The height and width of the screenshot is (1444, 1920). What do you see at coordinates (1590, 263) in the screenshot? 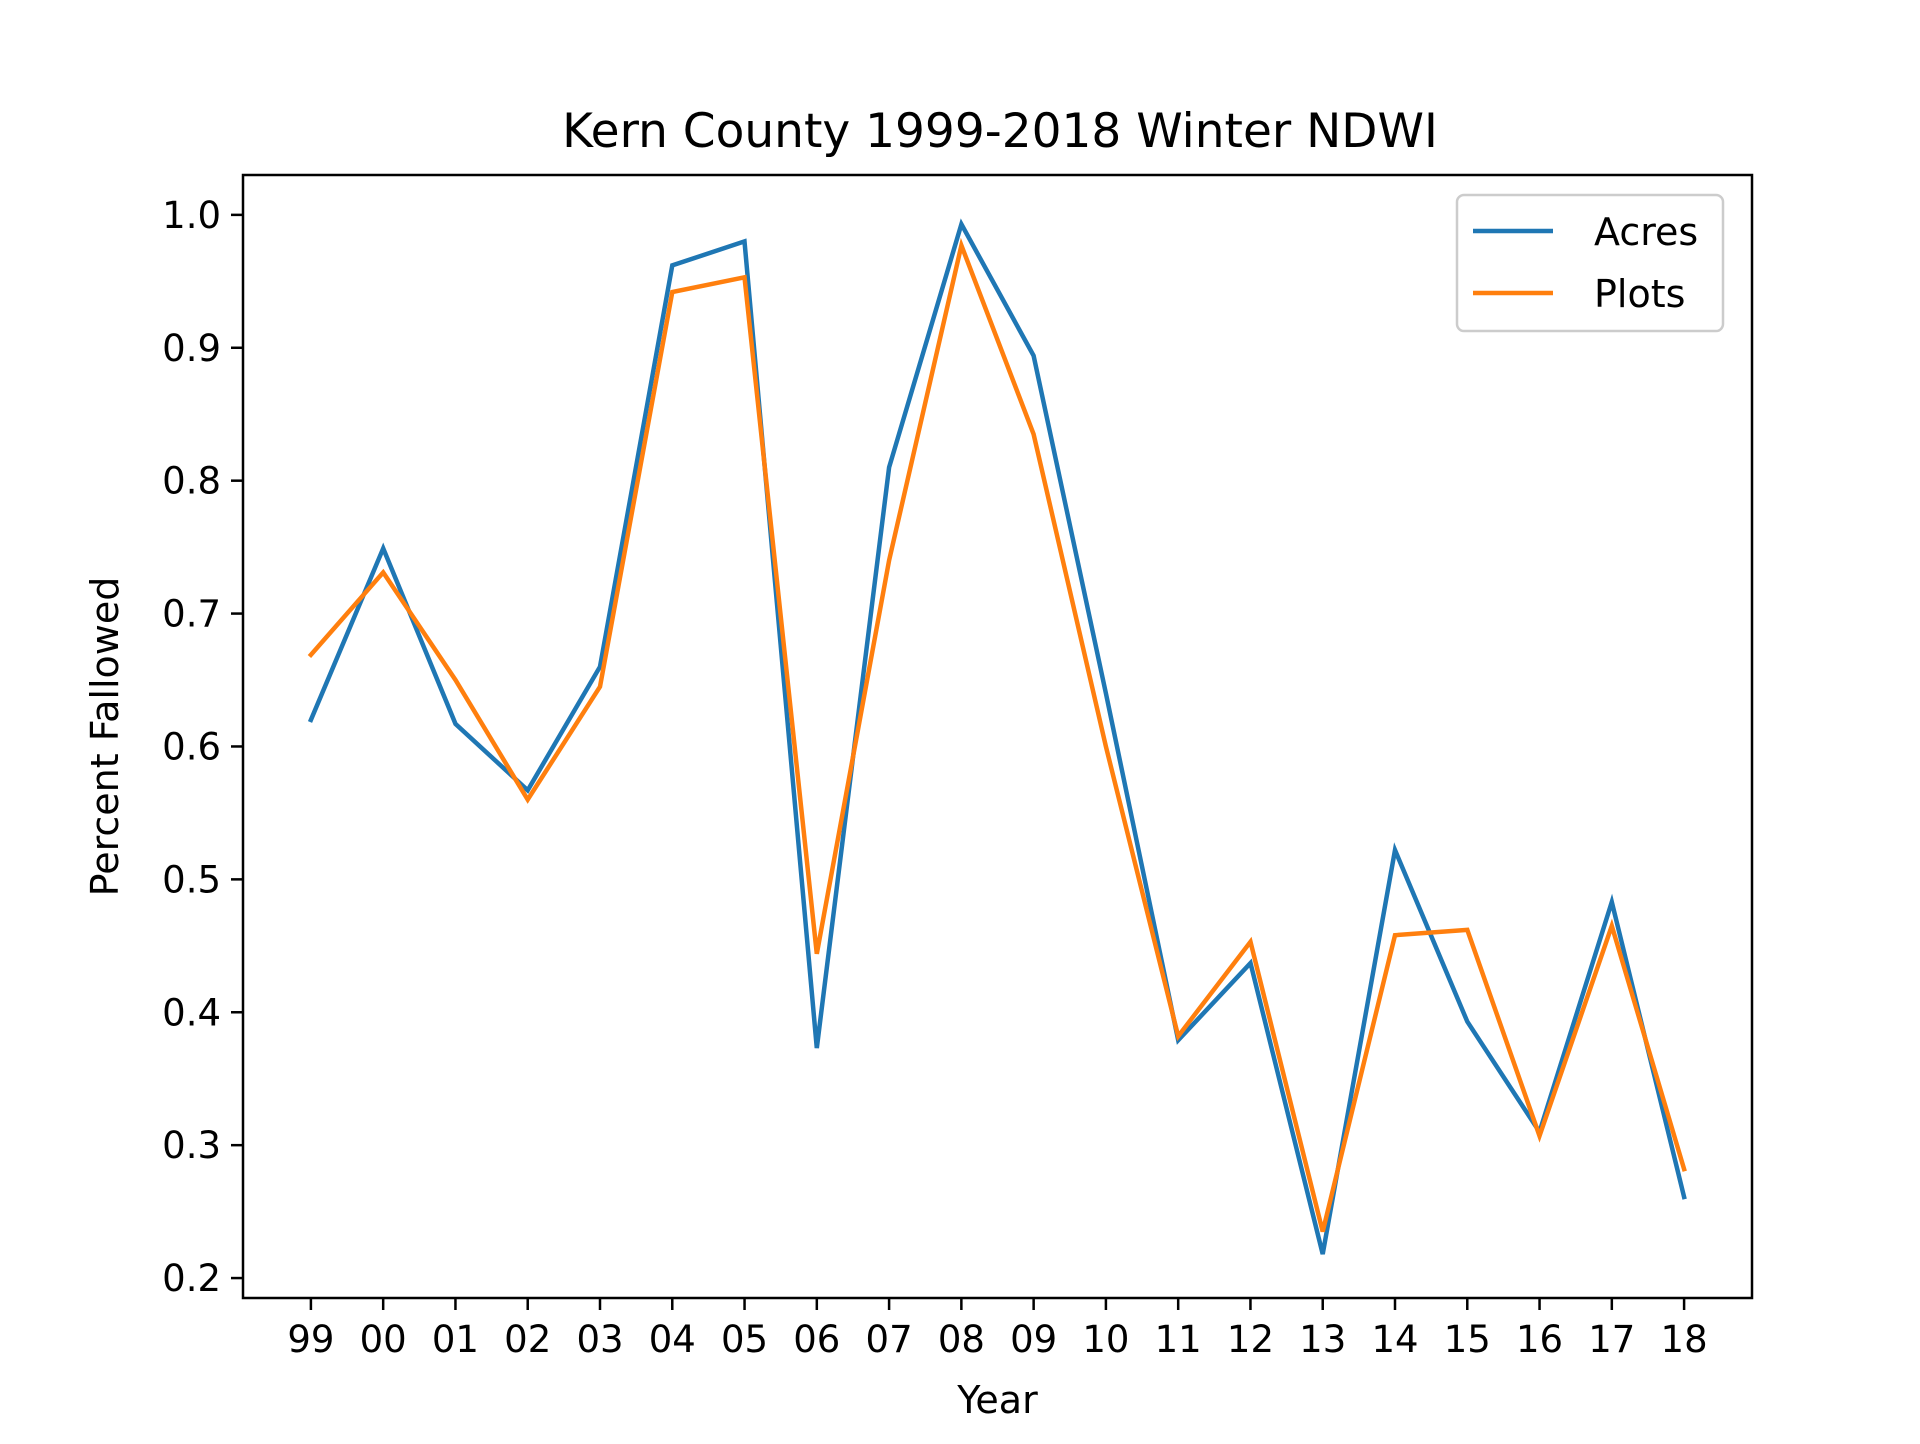
I see `legend: Acres Plots` at bounding box center [1590, 263].